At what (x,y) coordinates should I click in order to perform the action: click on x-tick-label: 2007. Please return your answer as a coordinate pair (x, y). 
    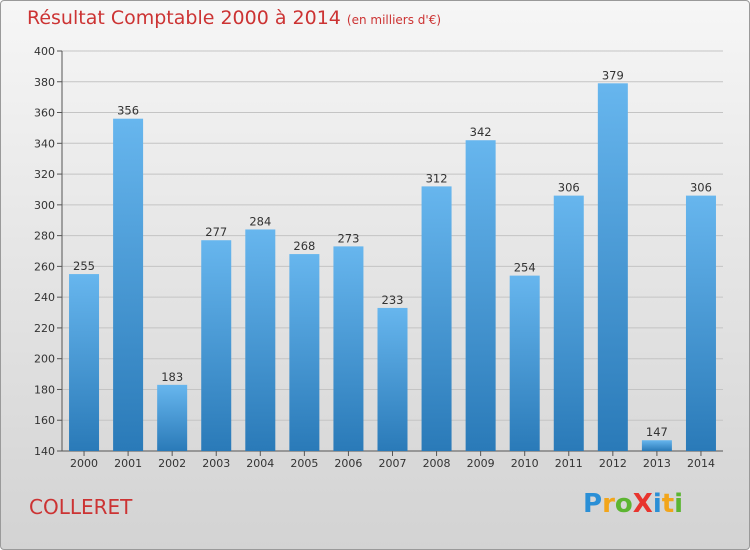
    Looking at the image, I should click on (393, 463).